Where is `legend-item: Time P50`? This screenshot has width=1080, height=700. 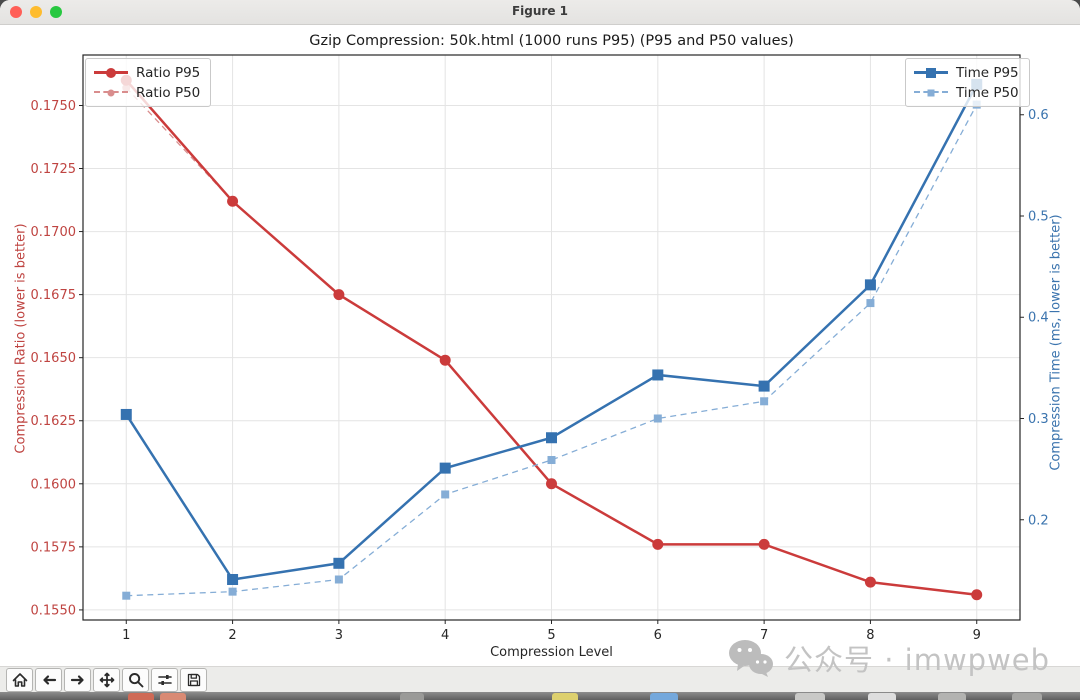 legend-item: Time P50 is located at coordinates (966, 92).